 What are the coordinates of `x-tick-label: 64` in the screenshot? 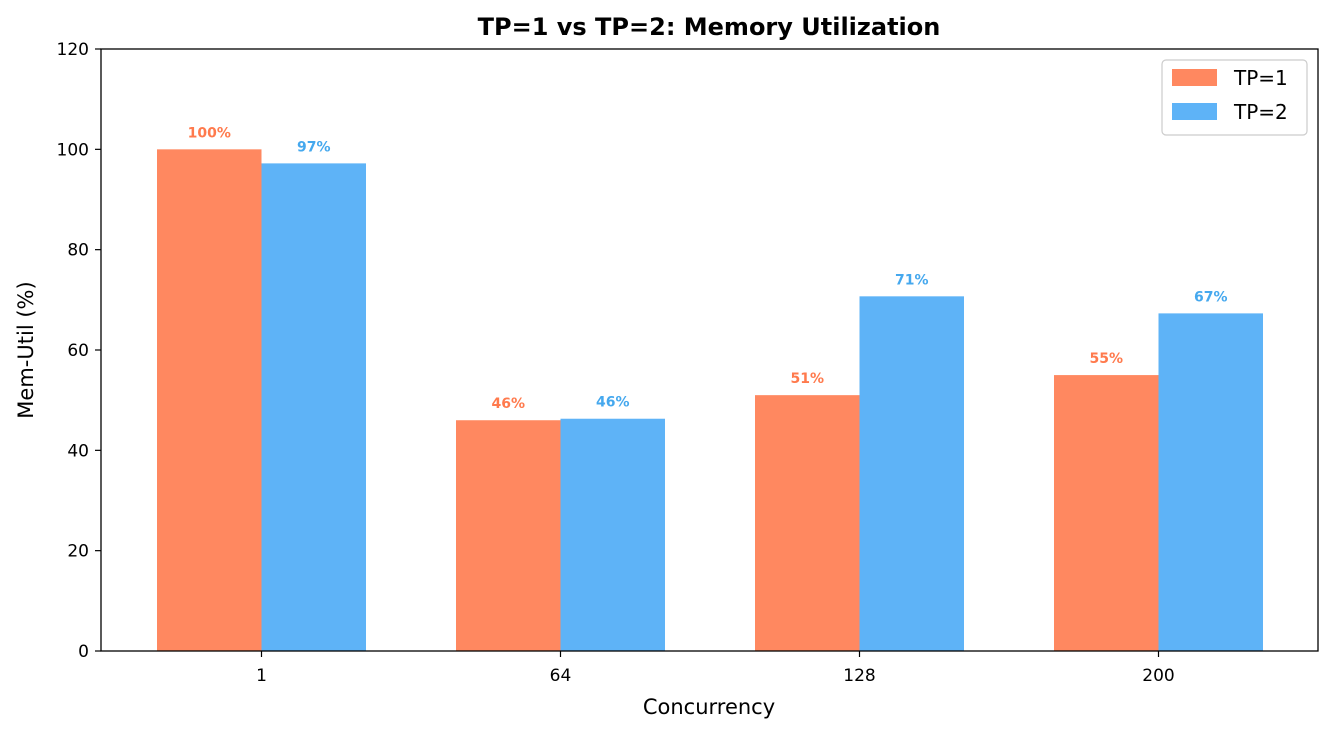 It's located at (561, 676).